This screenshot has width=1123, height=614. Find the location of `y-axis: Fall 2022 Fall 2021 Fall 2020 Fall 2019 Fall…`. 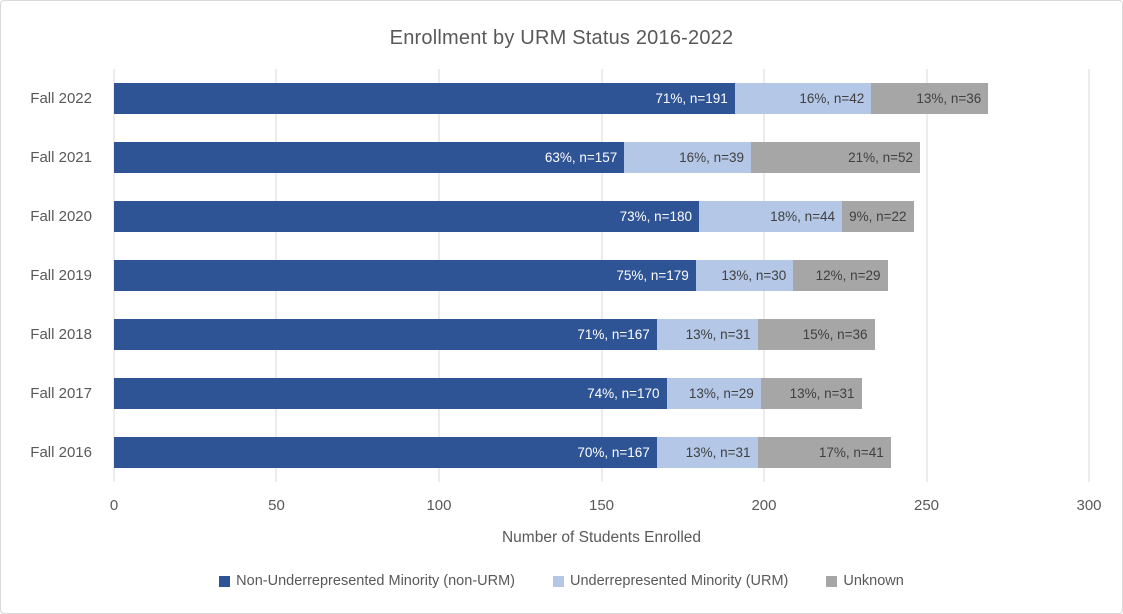

y-axis: Fall 2022 Fall 2021 Fall 2020 Fall 2019 Fall… is located at coordinates (53, 275).